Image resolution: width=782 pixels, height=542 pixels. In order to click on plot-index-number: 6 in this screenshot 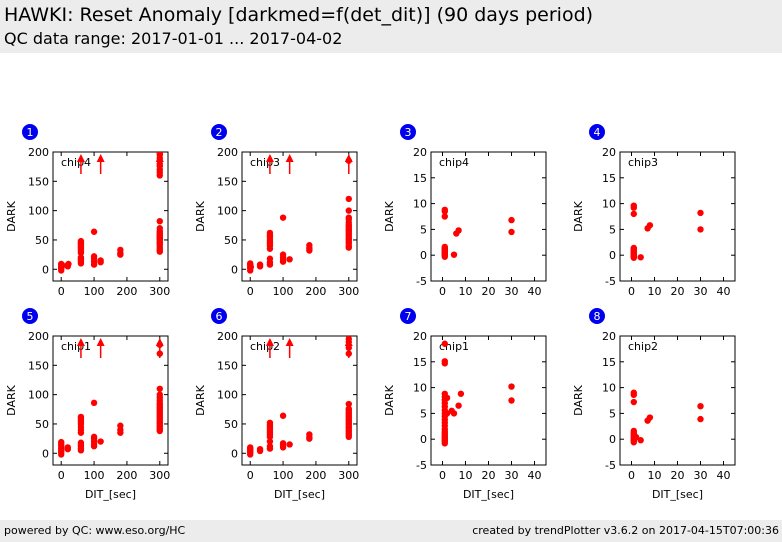, I will do `click(219, 316)`.